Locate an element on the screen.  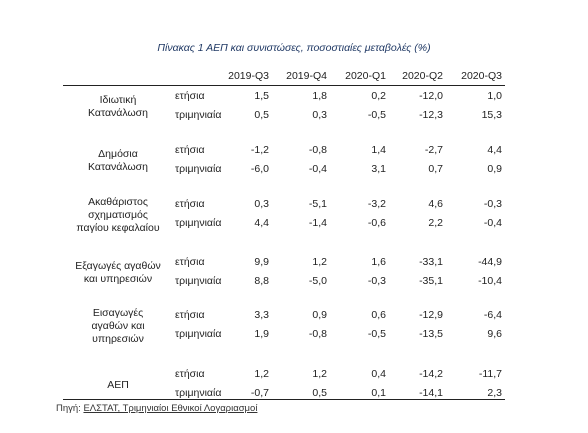
component-label-line: και υπηρεσιών is located at coordinates (118, 279).